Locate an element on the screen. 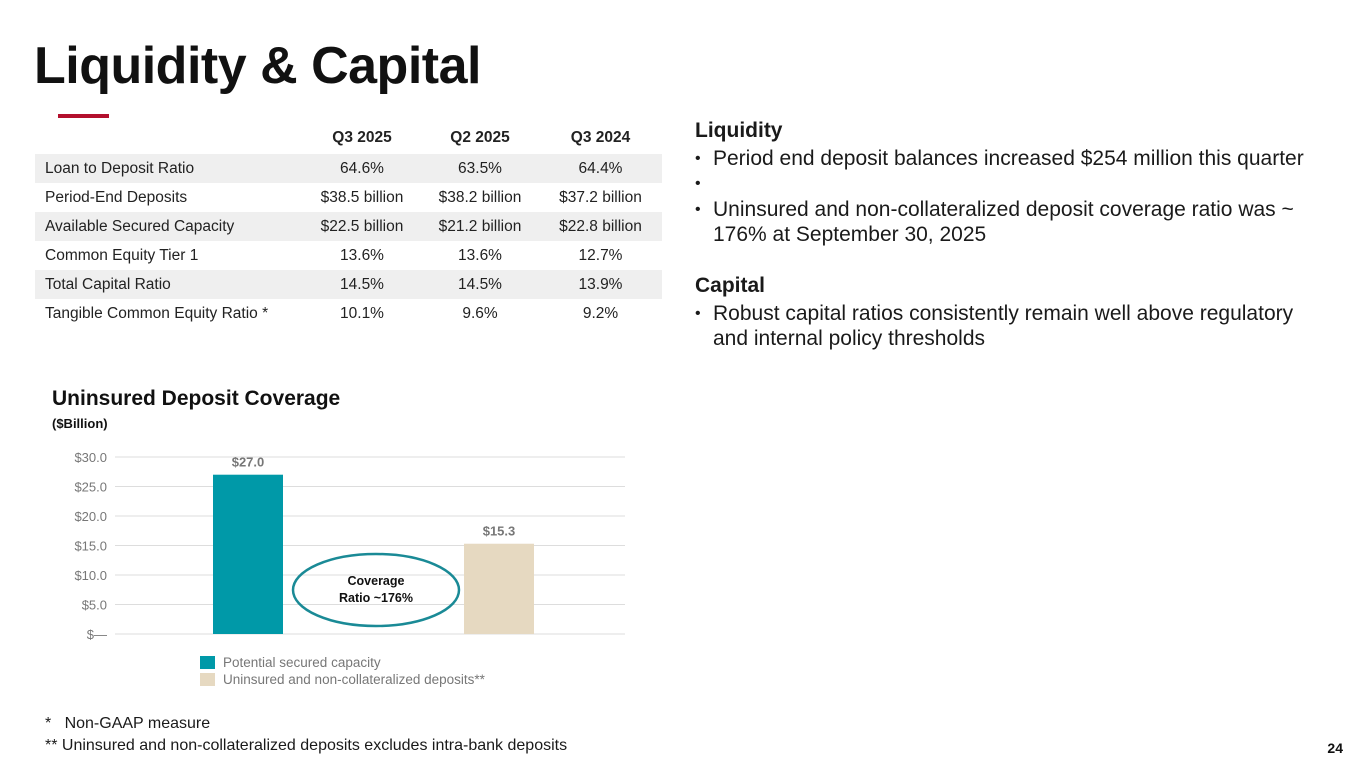 The image size is (1365, 769). y-tick-label: $30.0 is located at coordinates (90, 457).